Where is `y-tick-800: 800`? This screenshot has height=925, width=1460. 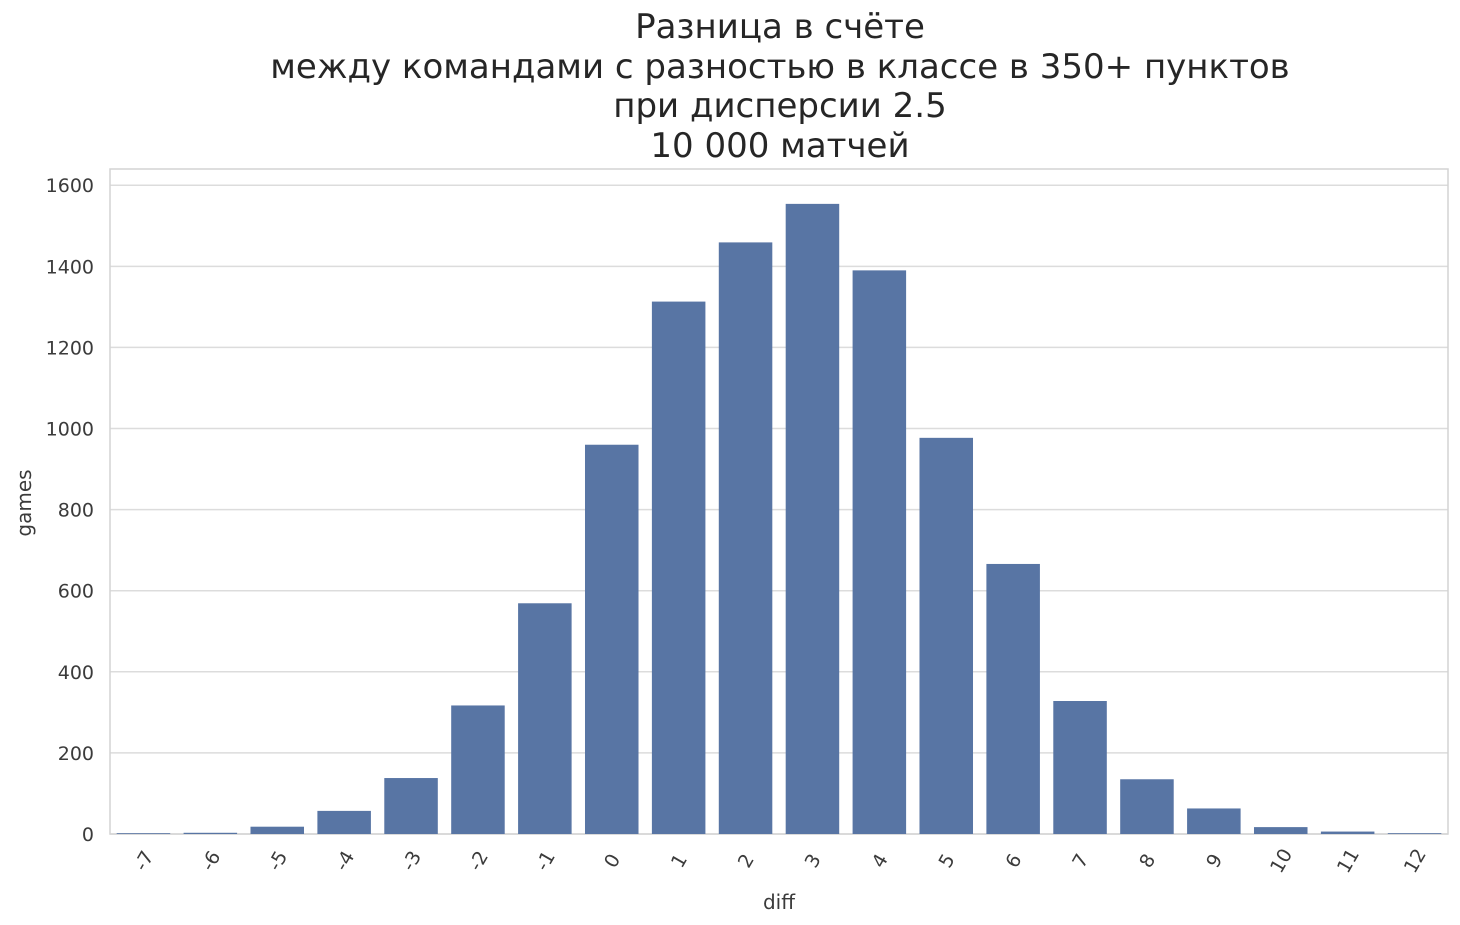
y-tick-800: 800 is located at coordinates (76, 511).